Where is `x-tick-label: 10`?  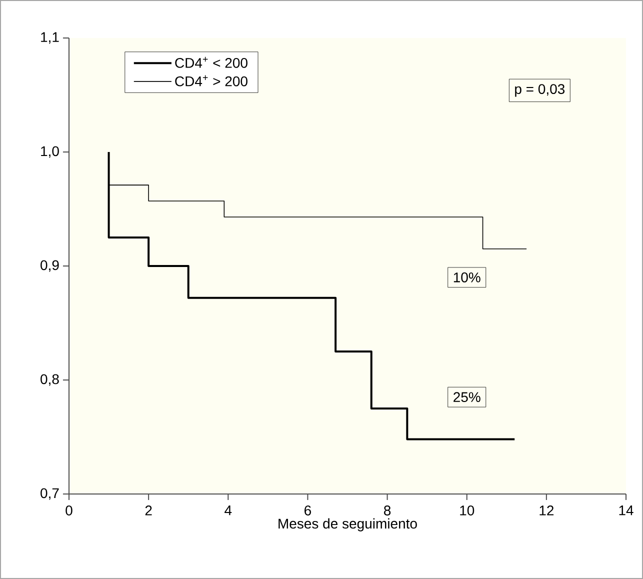
x-tick-label: 10 is located at coordinates (467, 511).